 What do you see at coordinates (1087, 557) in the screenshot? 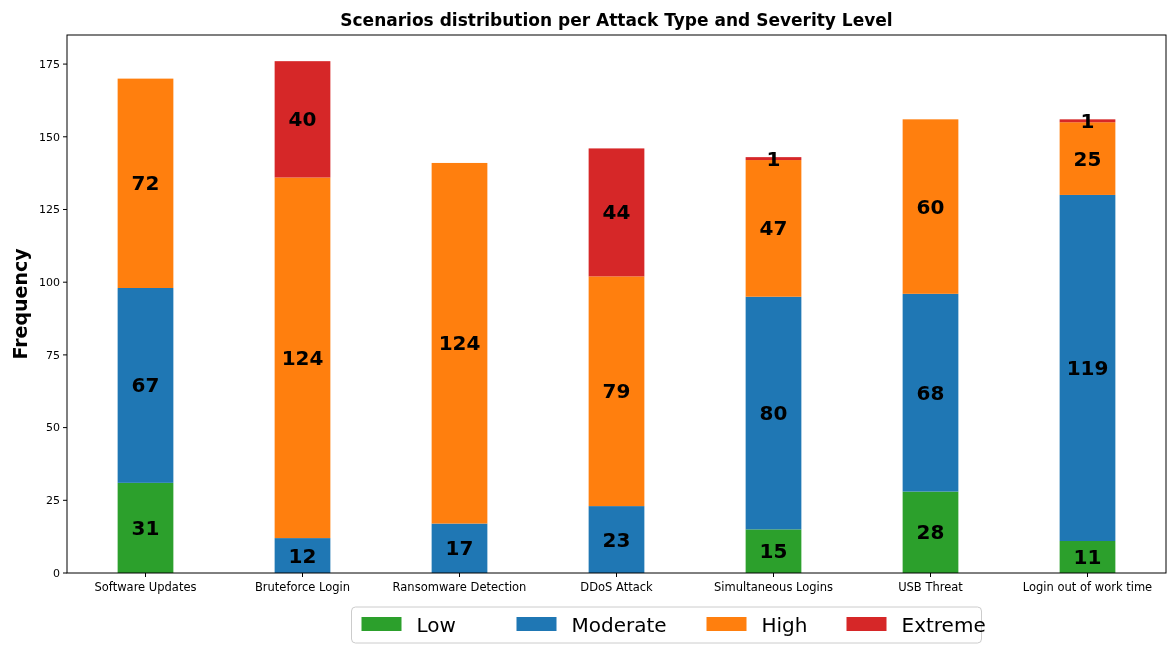
I see `data-label: 11` at bounding box center [1087, 557].